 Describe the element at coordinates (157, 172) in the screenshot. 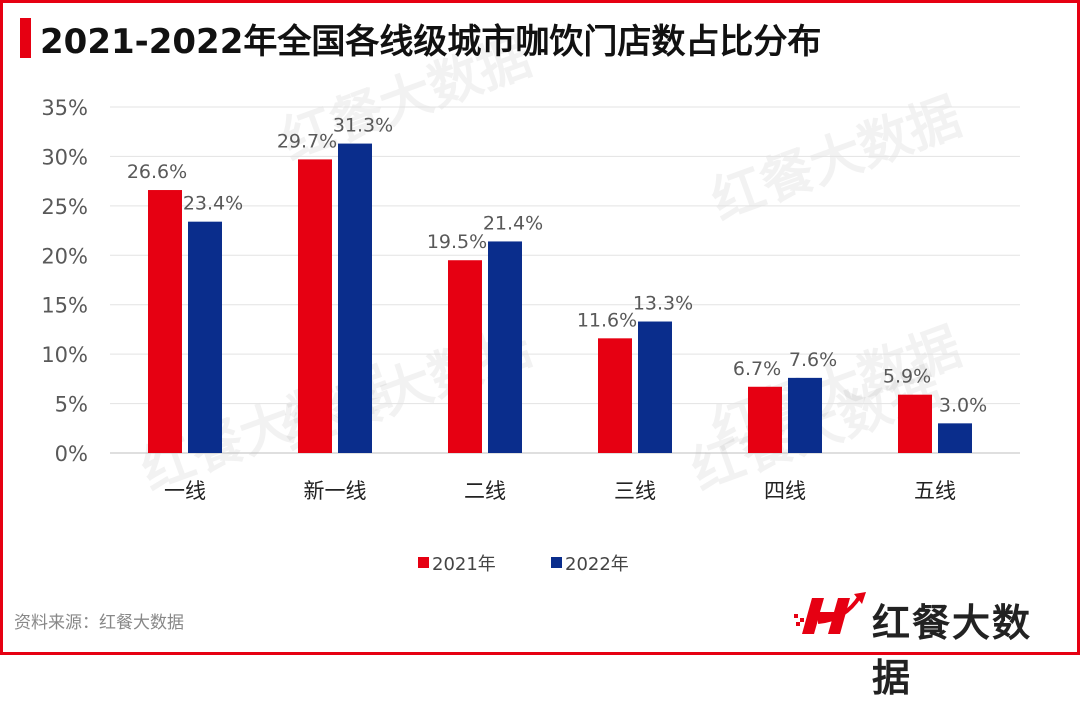

I see `data-label: 26.6%` at that location.